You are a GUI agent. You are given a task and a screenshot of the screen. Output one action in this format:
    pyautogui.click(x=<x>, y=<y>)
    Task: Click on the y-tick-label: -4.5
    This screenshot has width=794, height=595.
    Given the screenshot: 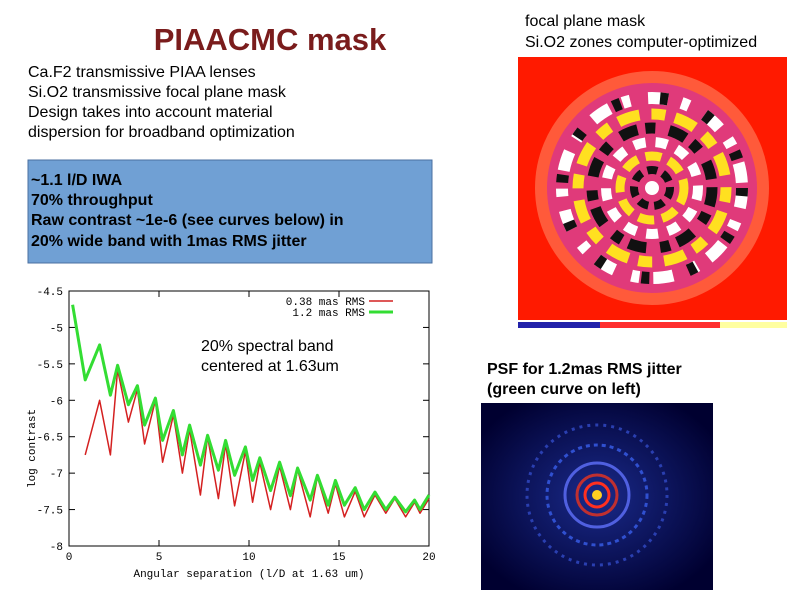 What is the action you would take?
    pyautogui.click(x=50, y=293)
    